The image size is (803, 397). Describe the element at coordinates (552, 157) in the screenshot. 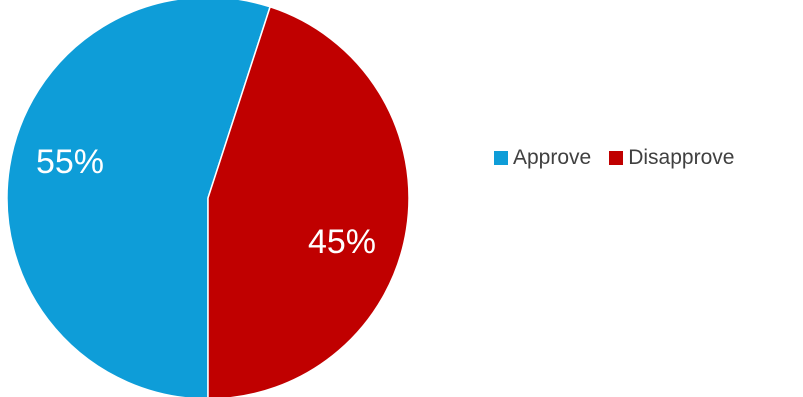

I see `legend-label-approve: Approve` at that location.